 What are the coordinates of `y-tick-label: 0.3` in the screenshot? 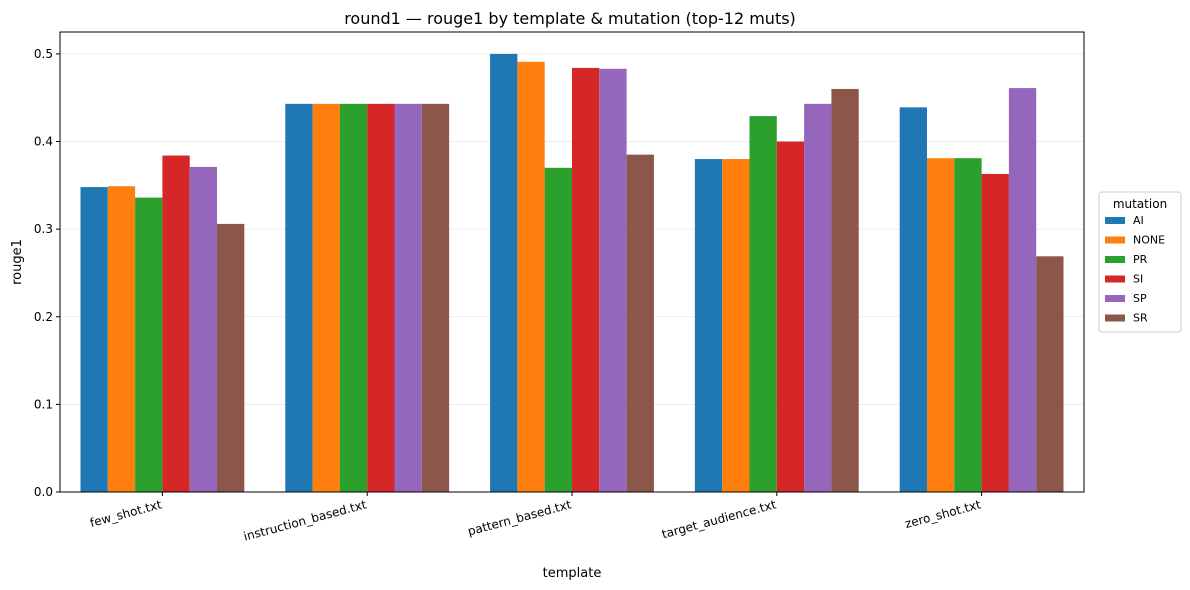 It's located at (43, 229).